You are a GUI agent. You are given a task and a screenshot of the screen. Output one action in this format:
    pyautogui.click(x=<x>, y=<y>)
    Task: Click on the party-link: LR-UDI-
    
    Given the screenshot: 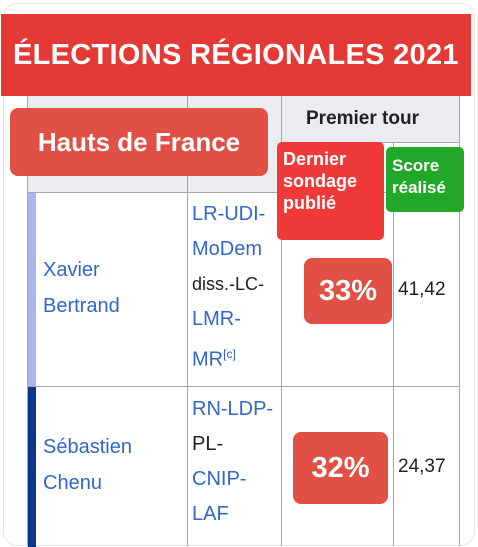 What is the action you would take?
    pyautogui.click(x=229, y=214)
    